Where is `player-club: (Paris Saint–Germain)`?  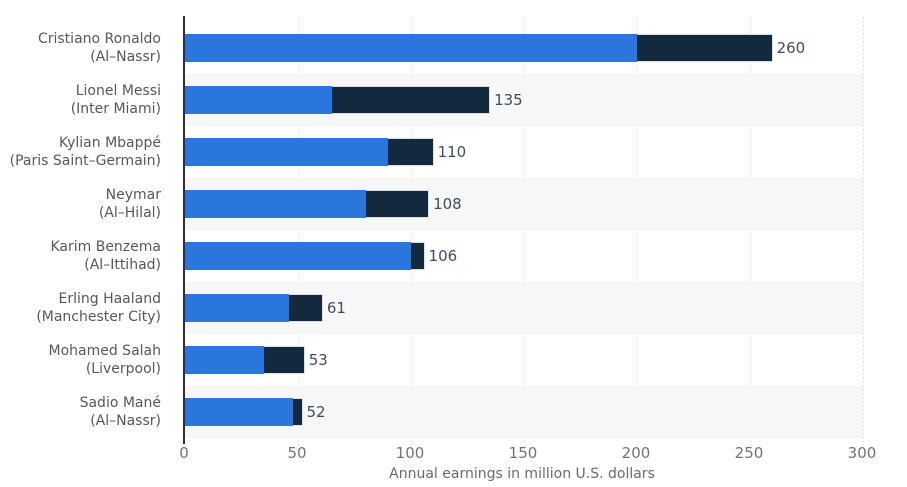 player-club: (Paris Saint–Germain) is located at coordinates (85, 161).